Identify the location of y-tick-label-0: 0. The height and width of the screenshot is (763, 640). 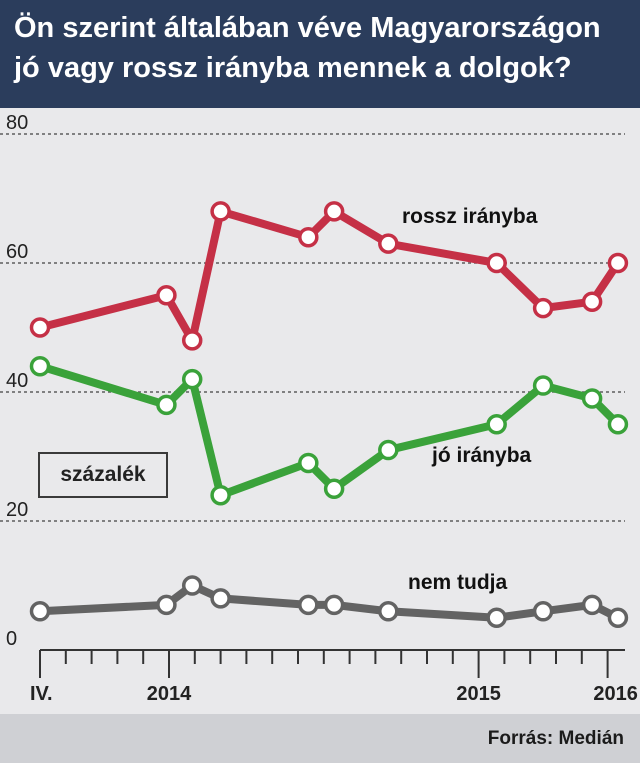
(11, 639).